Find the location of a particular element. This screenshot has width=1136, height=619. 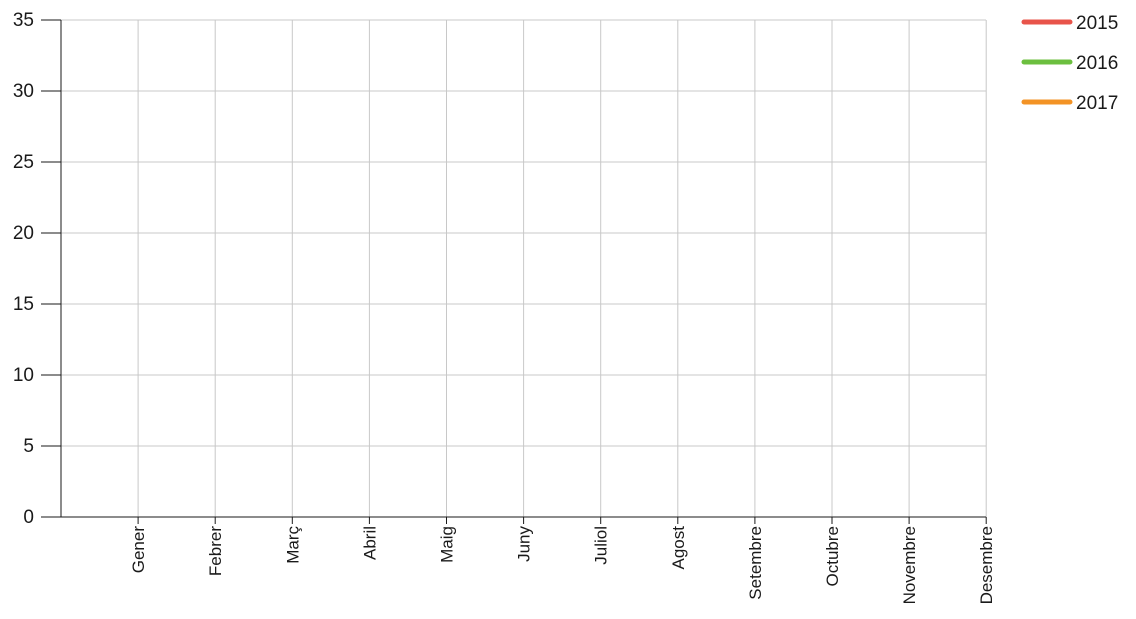

y-tick-label: 15 is located at coordinates (23, 304).